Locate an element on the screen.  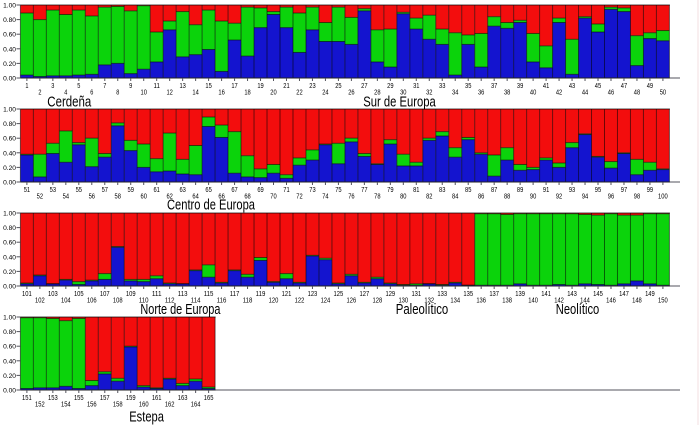
svg-text: 86 is located at coordinates (481, 197).